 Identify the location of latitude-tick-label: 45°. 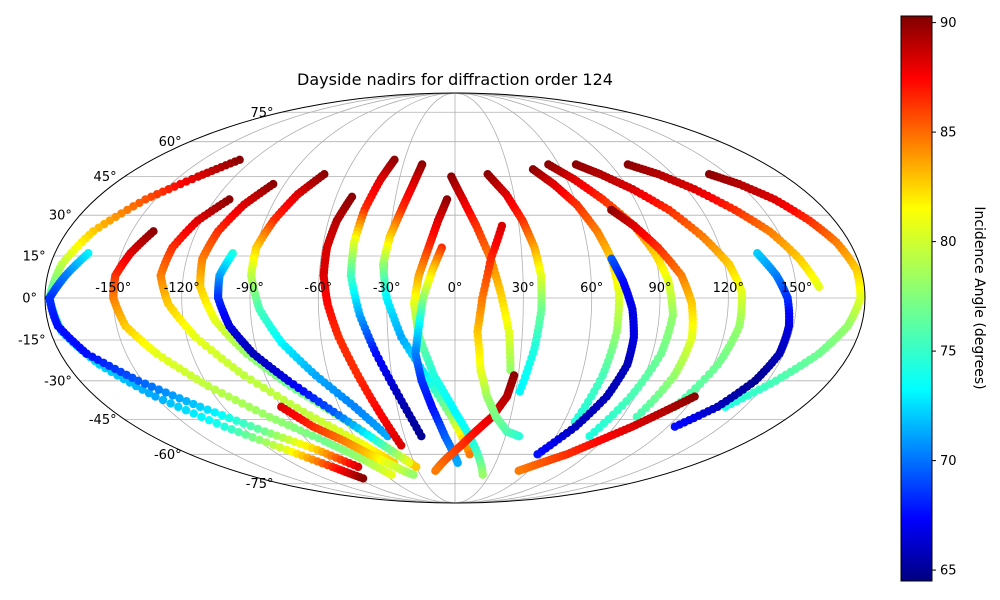
(105, 177).